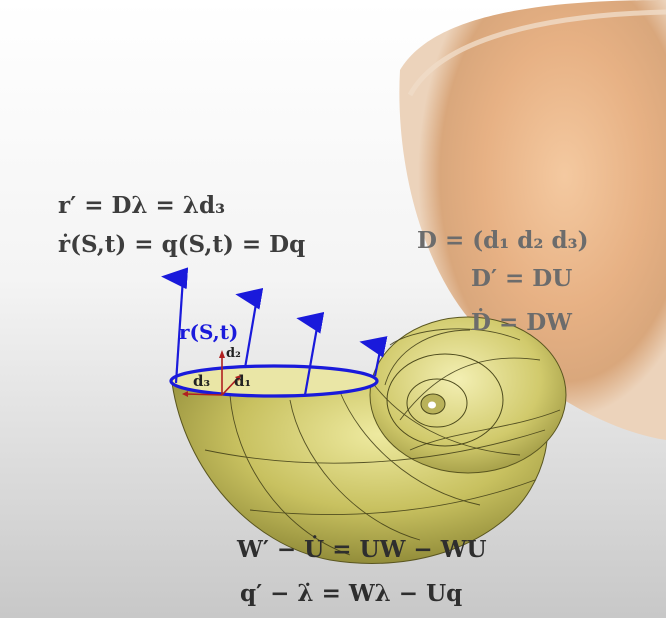 The width and height of the screenshot is (666, 618). What do you see at coordinates (243, 381) in the screenshot?
I see `label-d1: d₁` at bounding box center [243, 381].